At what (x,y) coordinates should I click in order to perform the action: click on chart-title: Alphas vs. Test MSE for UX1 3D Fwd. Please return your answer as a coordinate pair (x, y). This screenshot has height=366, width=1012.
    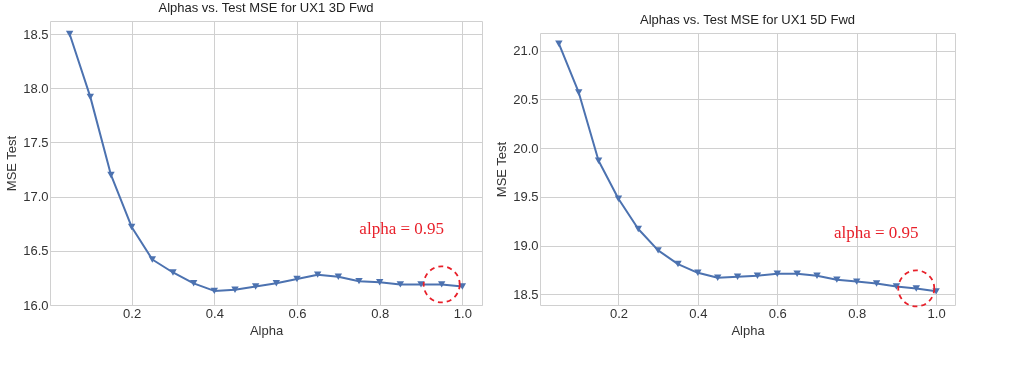
    Looking at the image, I should click on (266, 7).